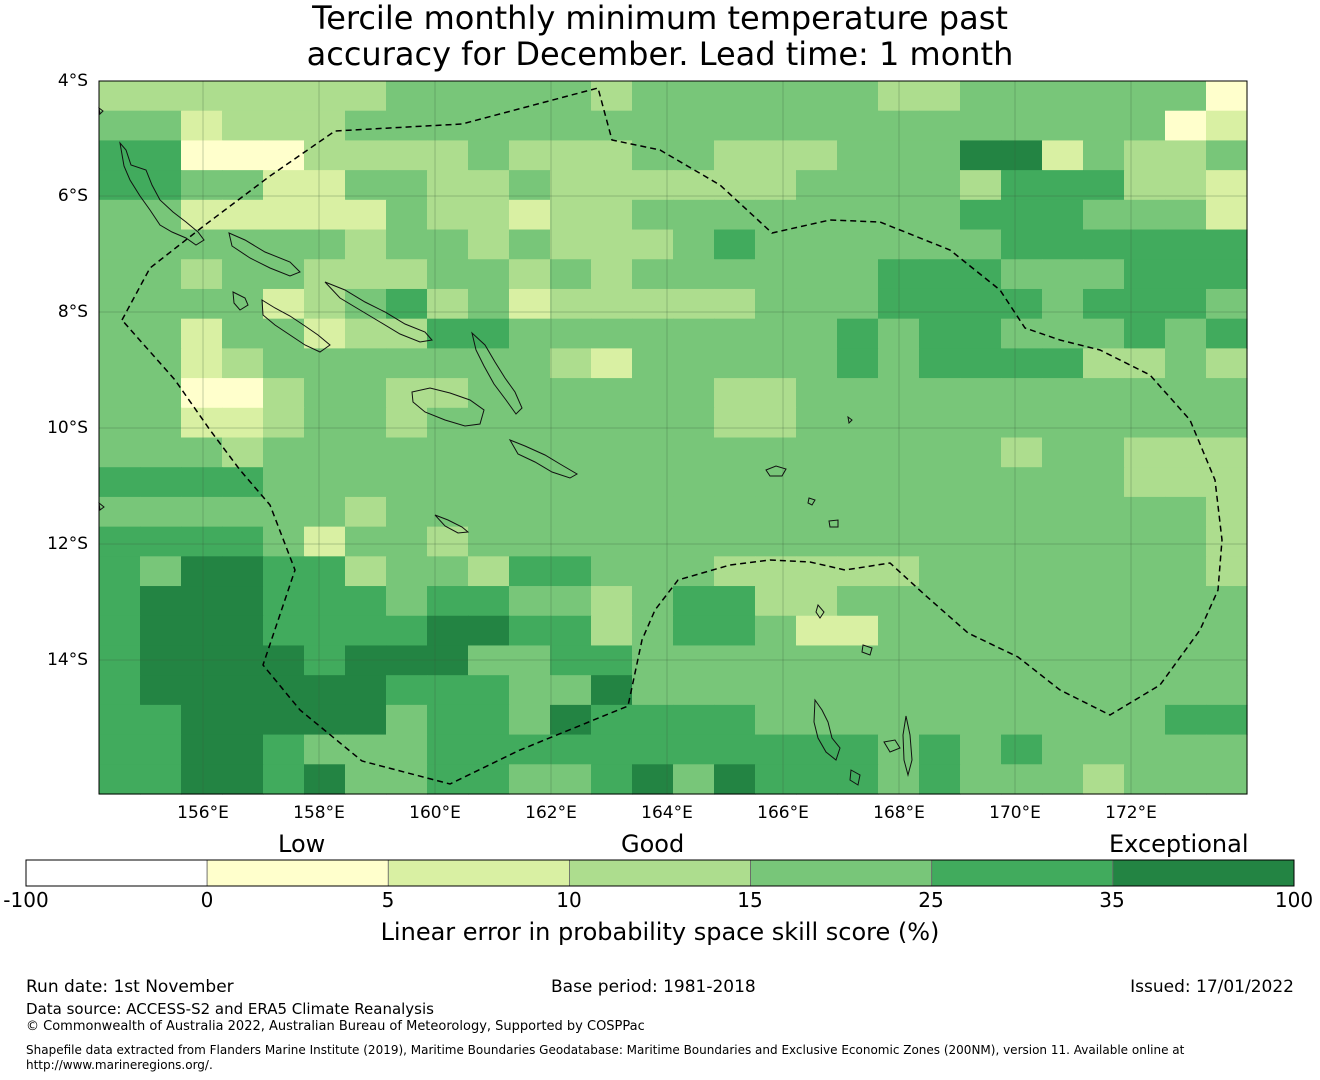 The height and width of the screenshot is (1080, 1320). What do you see at coordinates (119, 1065) in the screenshot?
I see `shapefile-credit-line2: http://www.marineregions.org/.` at bounding box center [119, 1065].